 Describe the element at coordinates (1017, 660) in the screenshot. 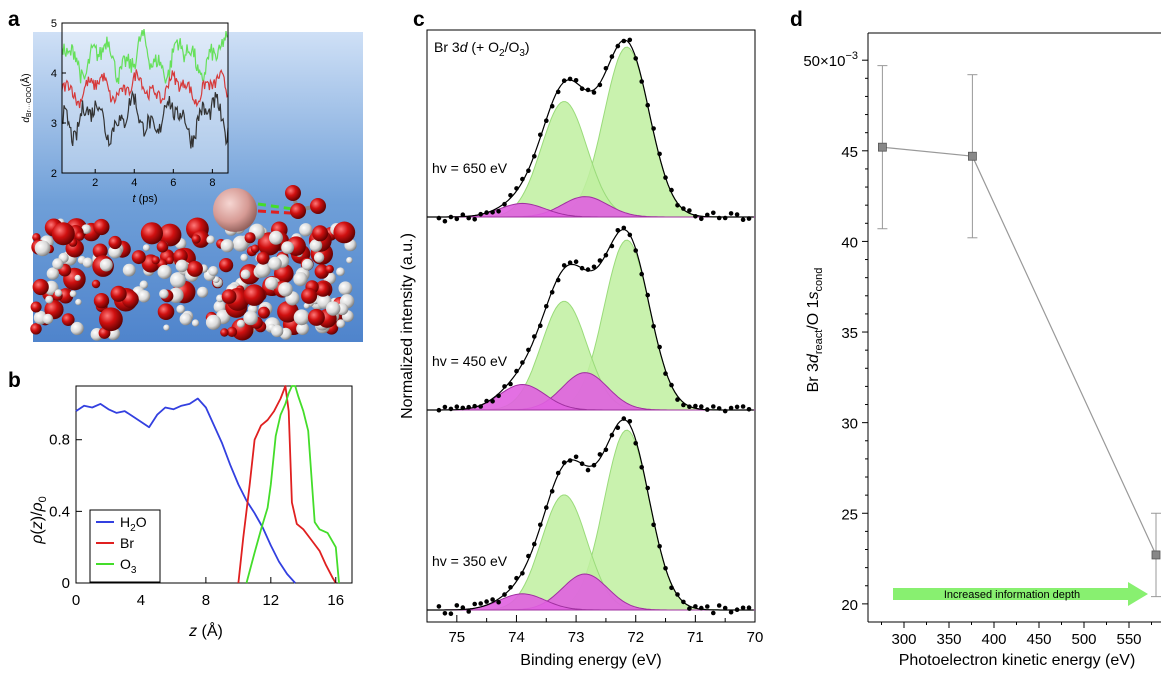

I see `d-xlabel: Photoelectron kinetic energy (eV)` at that location.